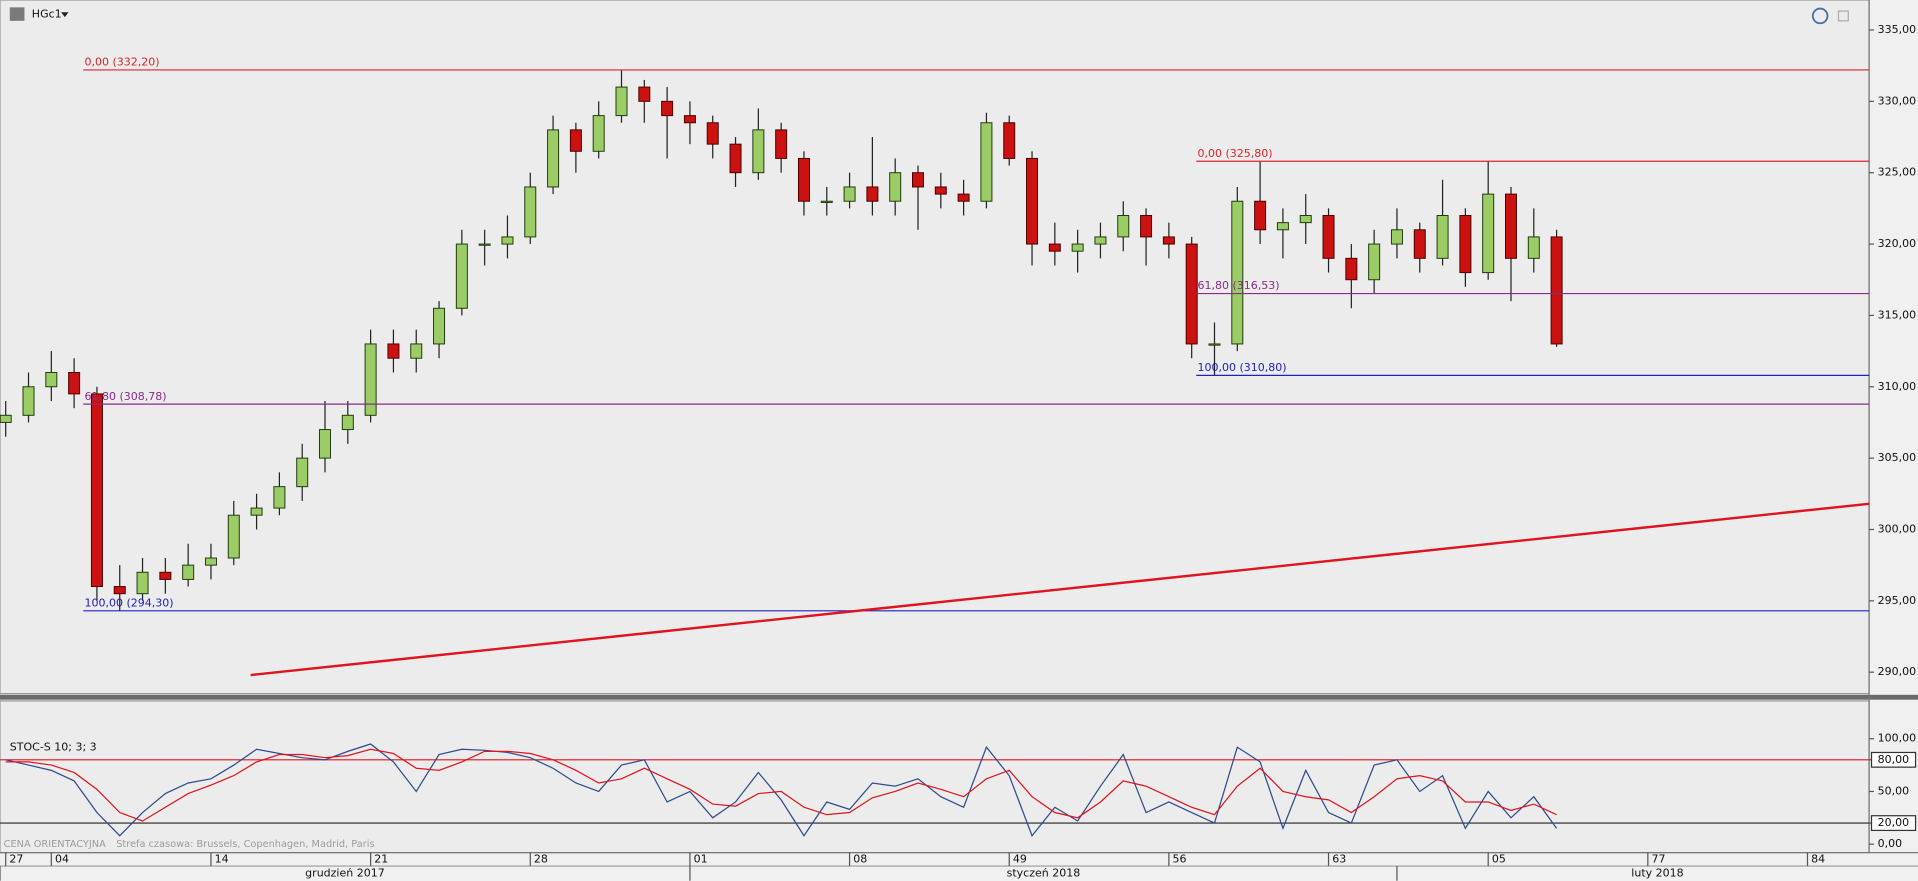 The width and height of the screenshot is (1918, 881). What do you see at coordinates (1180, 858) in the screenshot?
I see `x-tick-label: 56` at bounding box center [1180, 858].